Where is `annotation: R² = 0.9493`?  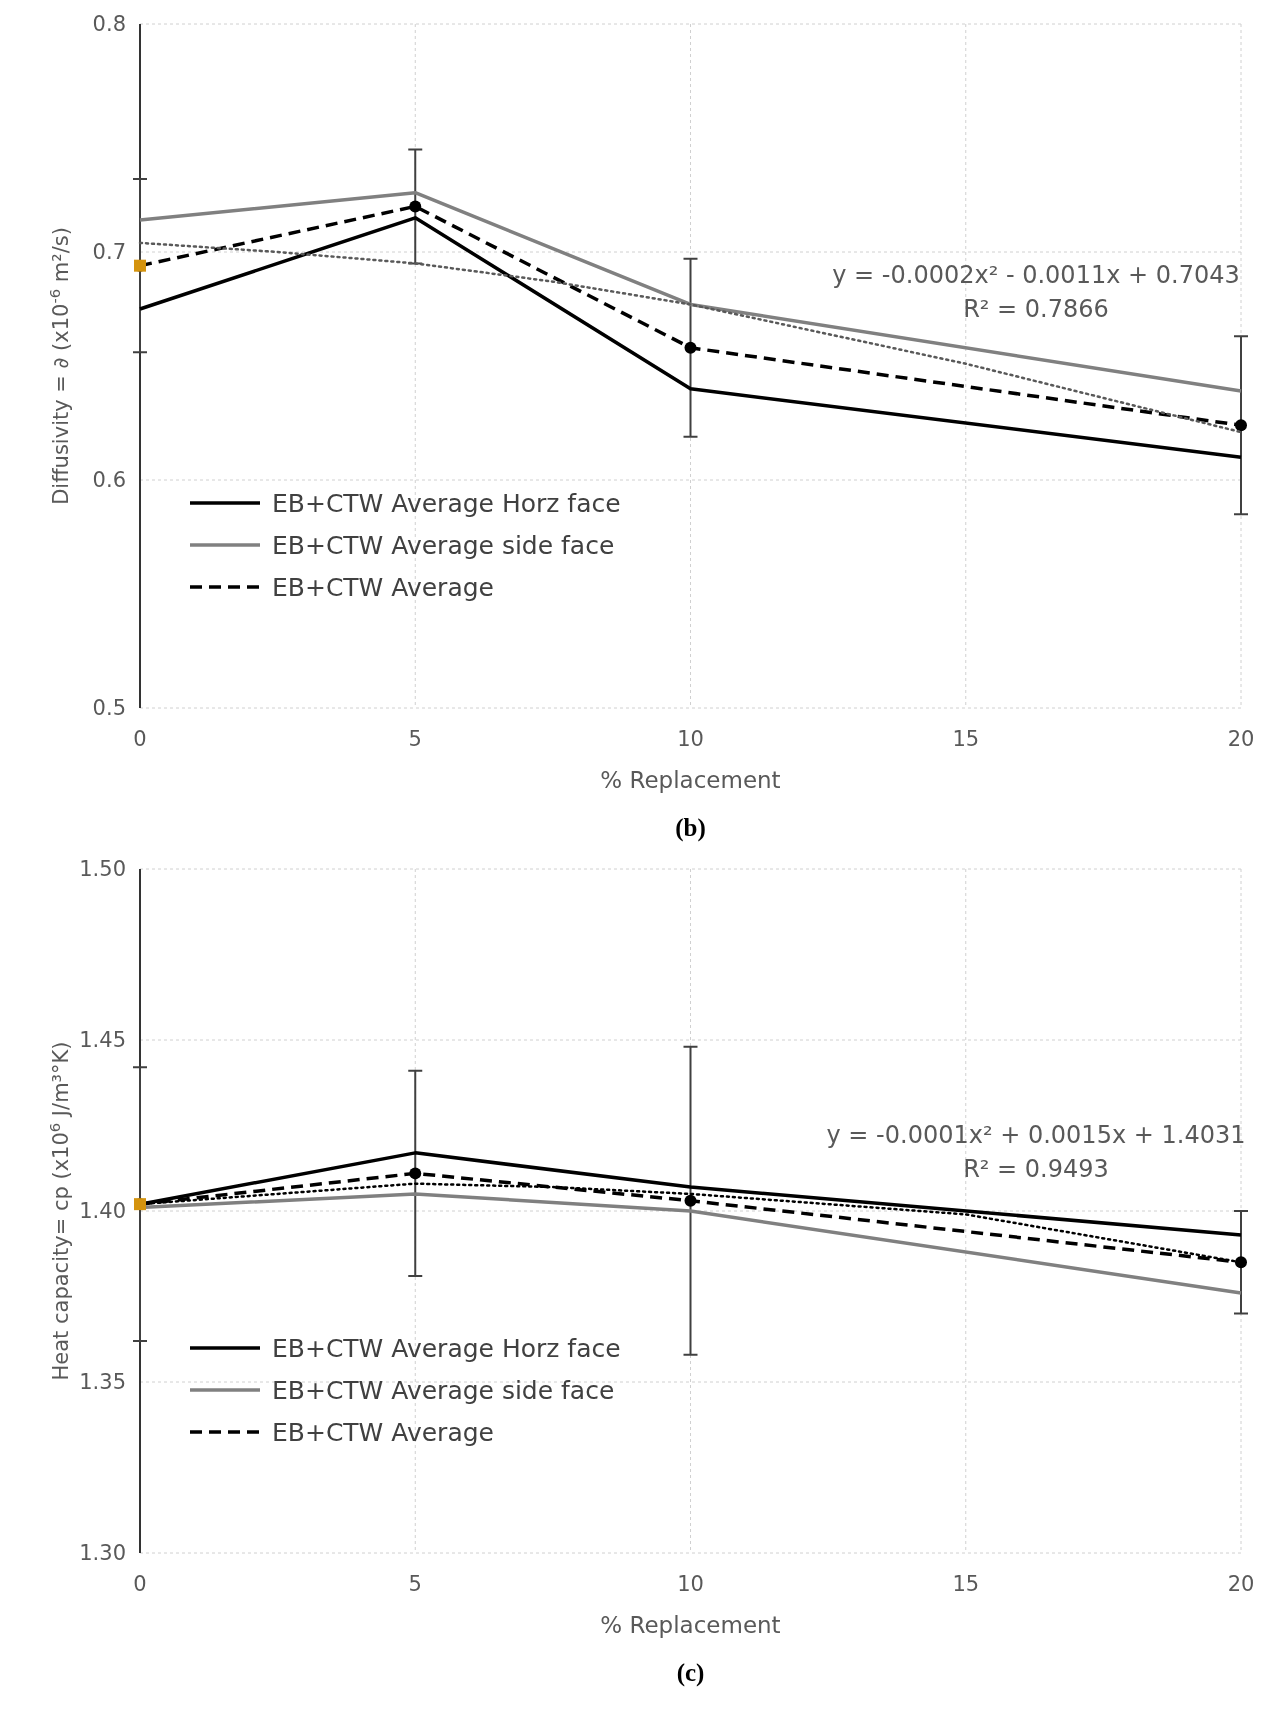 annotation: R² = 0.9493 is located at coordinates (1036, 1168).